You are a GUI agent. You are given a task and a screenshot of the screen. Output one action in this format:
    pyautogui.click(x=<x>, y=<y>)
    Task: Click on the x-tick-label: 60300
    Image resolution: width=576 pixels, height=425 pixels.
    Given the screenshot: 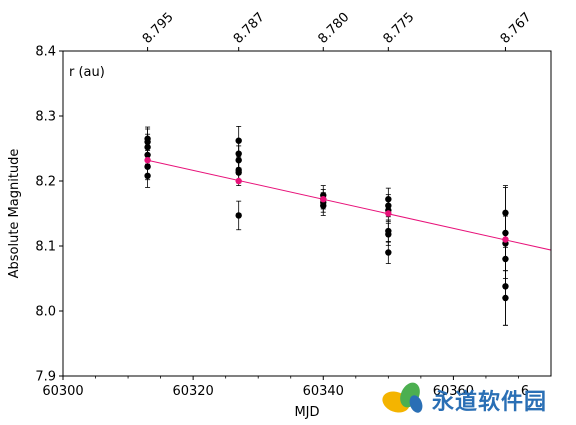 What is the action you would take?
    pyautogui.click(x=62, y=391)
    